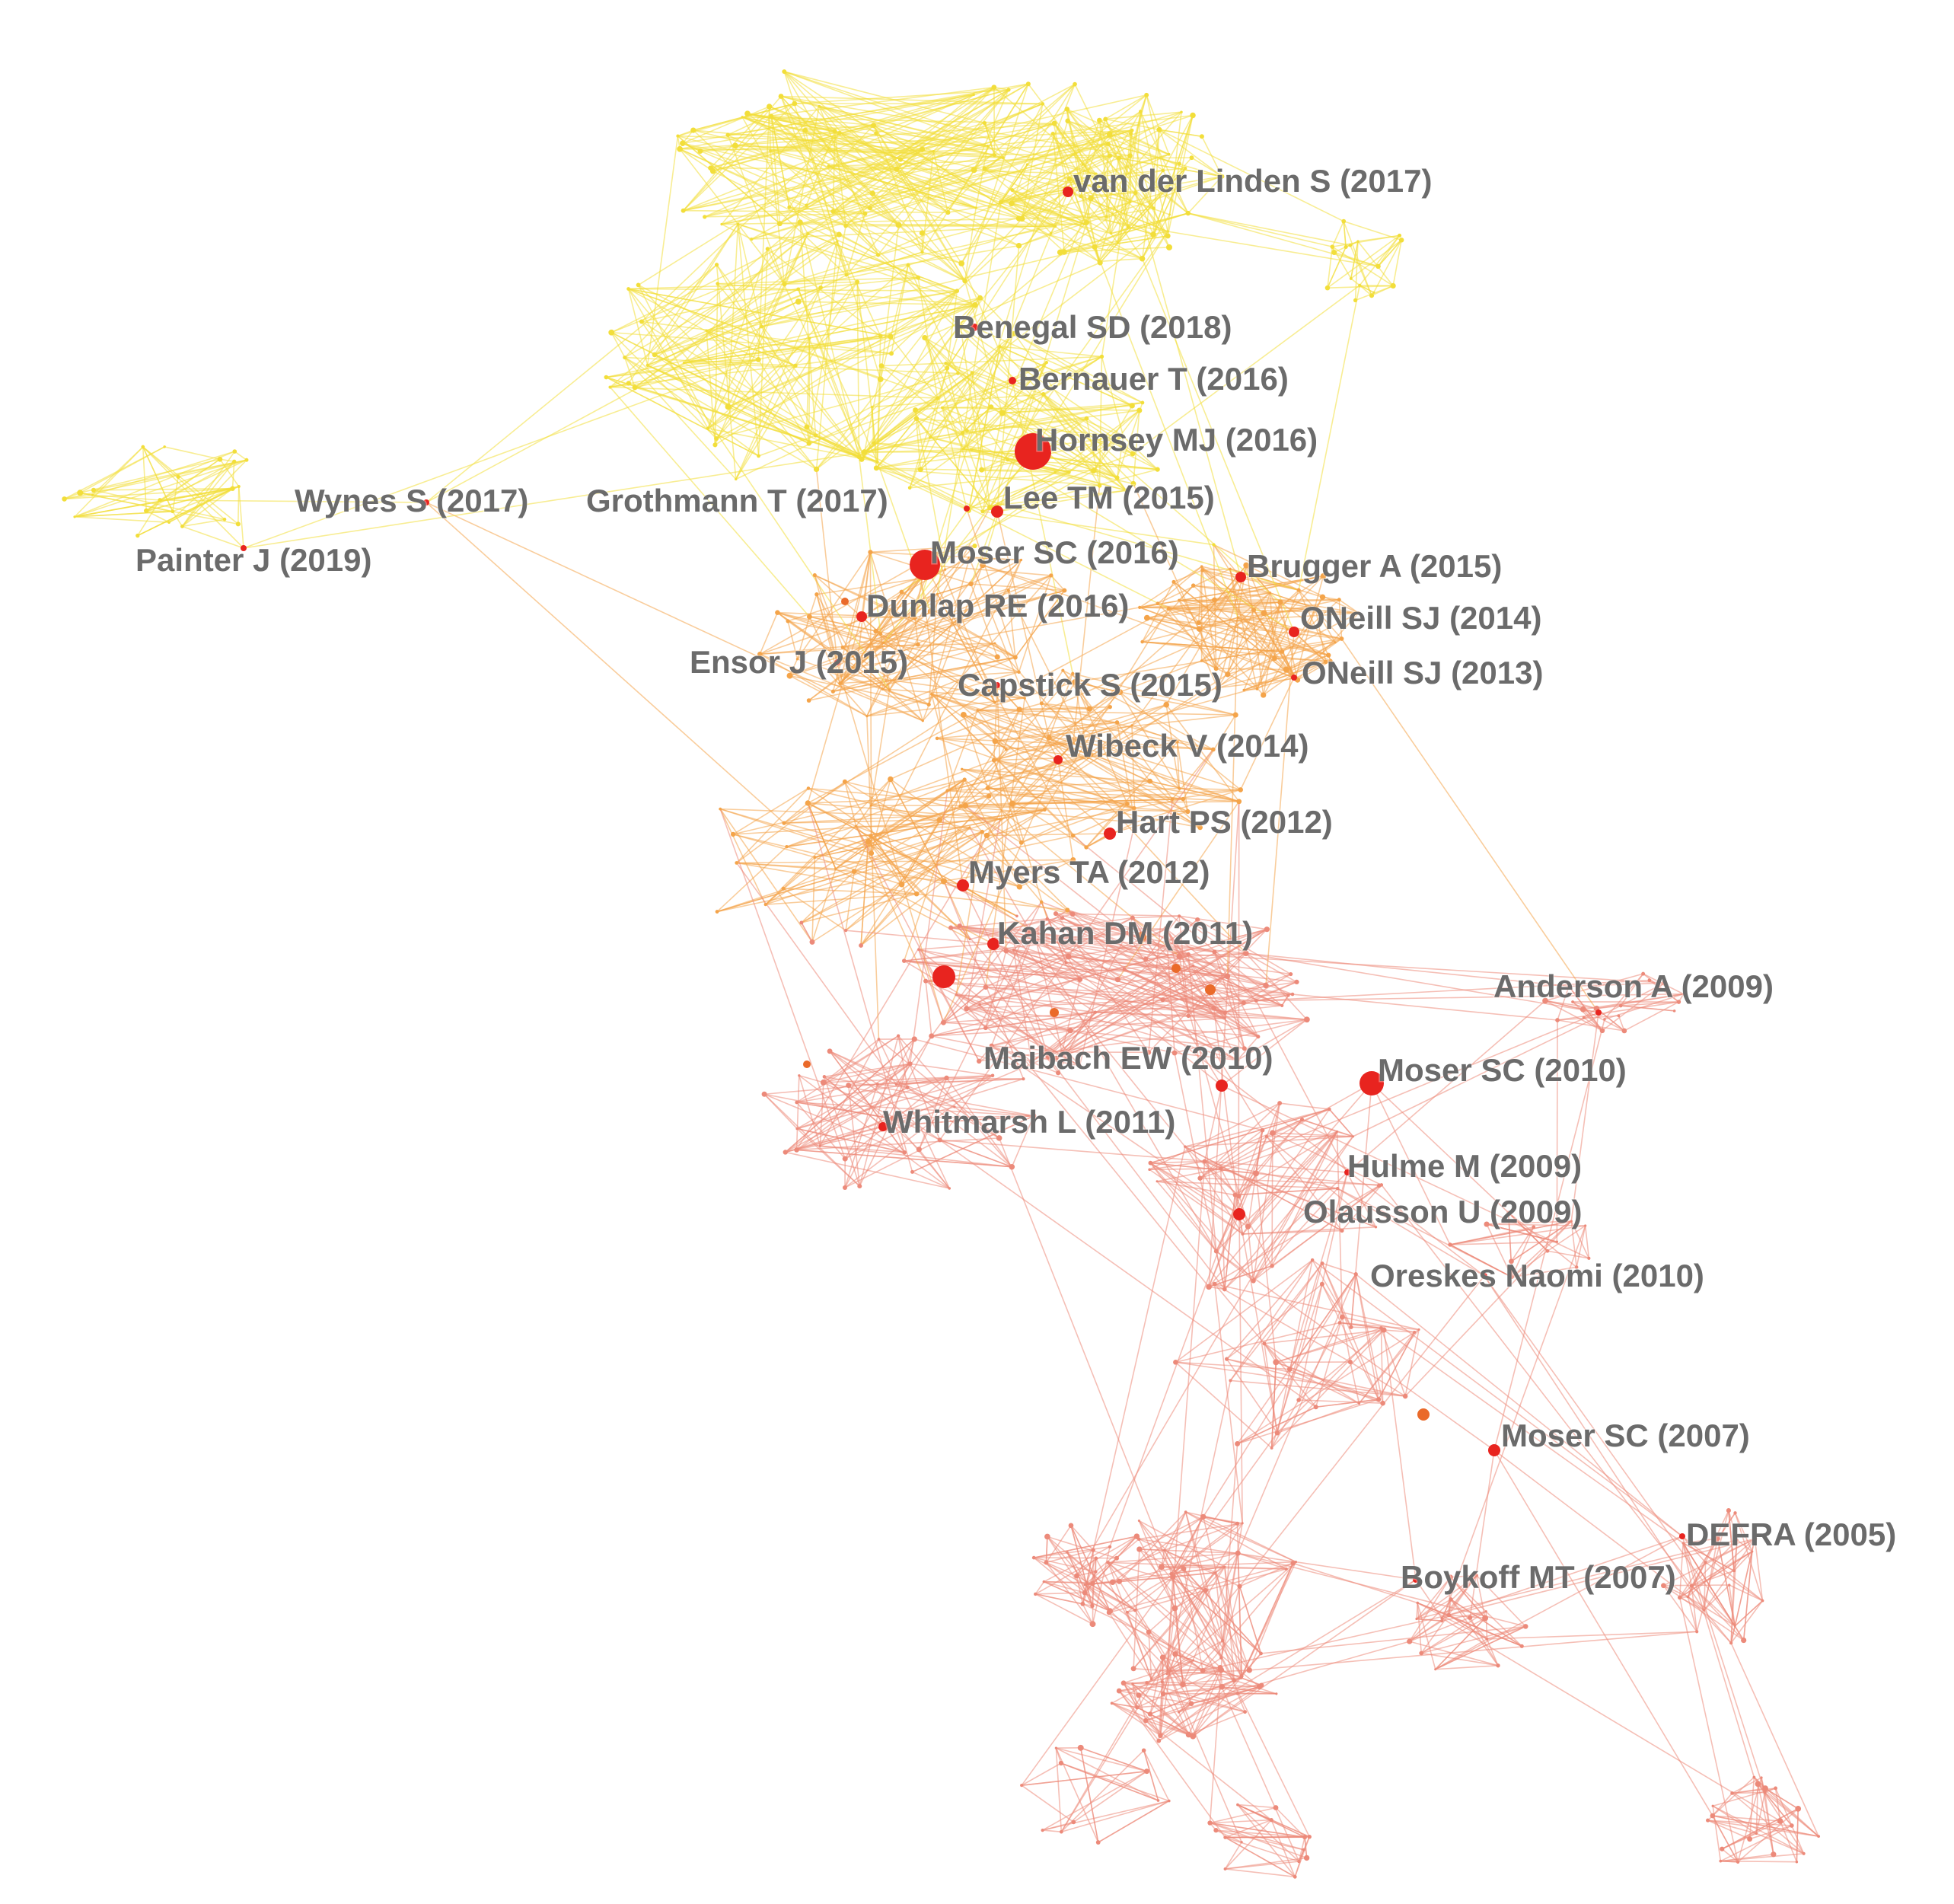 The width and height of the screenshot is (1954, 1904). What do you see at coordinates (1029, 1122) in the screenshot?
I see `paper-label-whitmarsh2011: Whitmarsh L (2011)` at bounding box center [1029, 1122].